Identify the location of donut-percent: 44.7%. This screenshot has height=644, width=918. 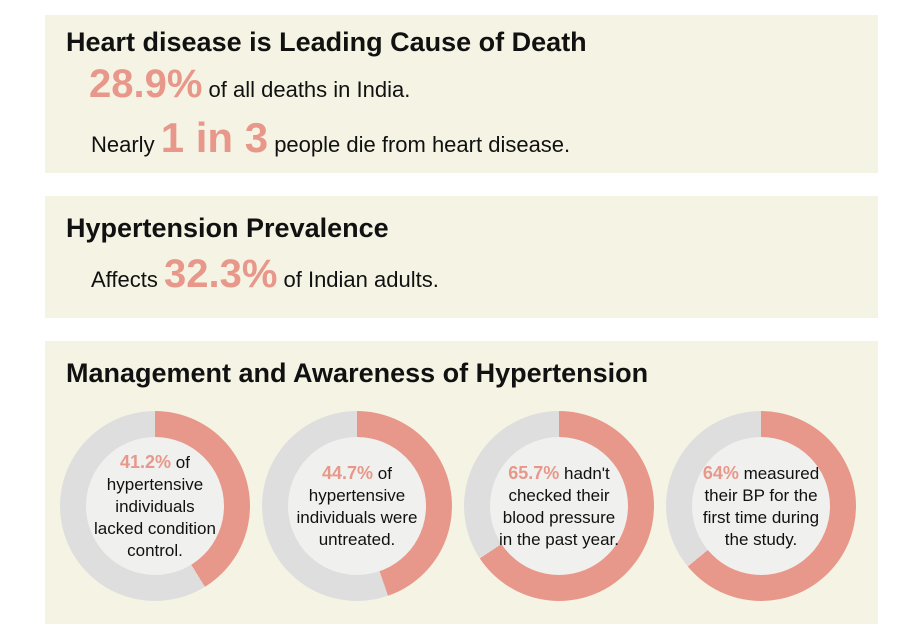
(348, 472).